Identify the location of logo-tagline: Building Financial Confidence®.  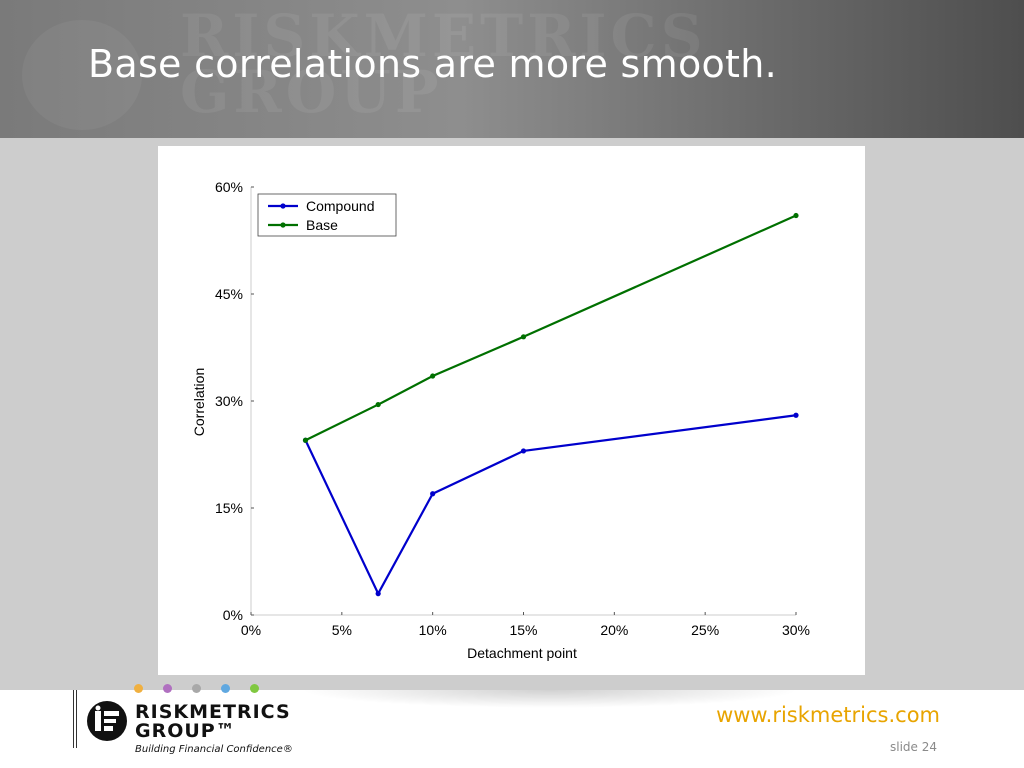
(214, 749).